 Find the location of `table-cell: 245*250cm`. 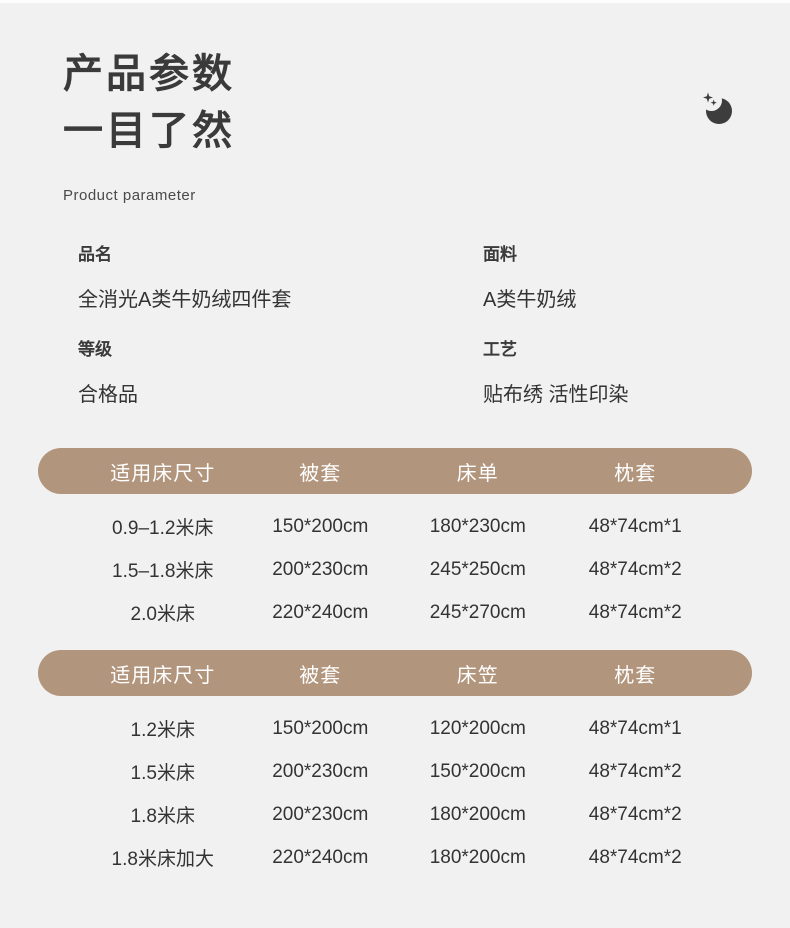

table-cell: 245*250cm is located at coordinates (477, 569).